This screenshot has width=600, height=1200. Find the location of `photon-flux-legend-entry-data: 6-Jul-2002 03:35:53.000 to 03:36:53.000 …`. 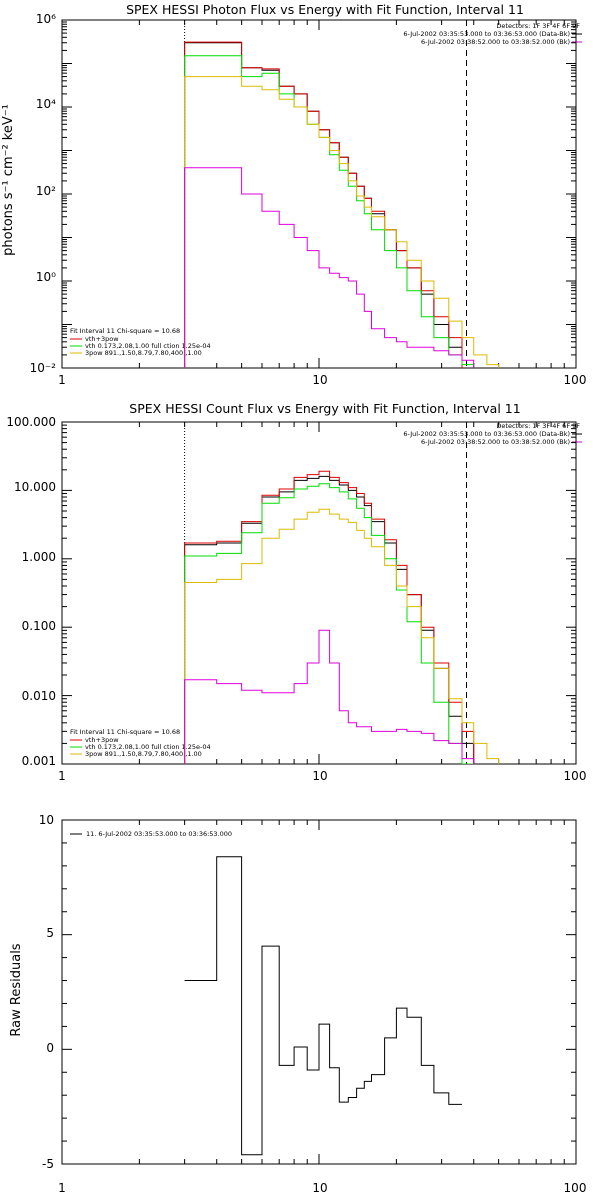

photon-flux-legend-entry-data: 6-Jul-2002 03:35:53.000 to 03:36:53.000 … is located at coordinates (486, 34).